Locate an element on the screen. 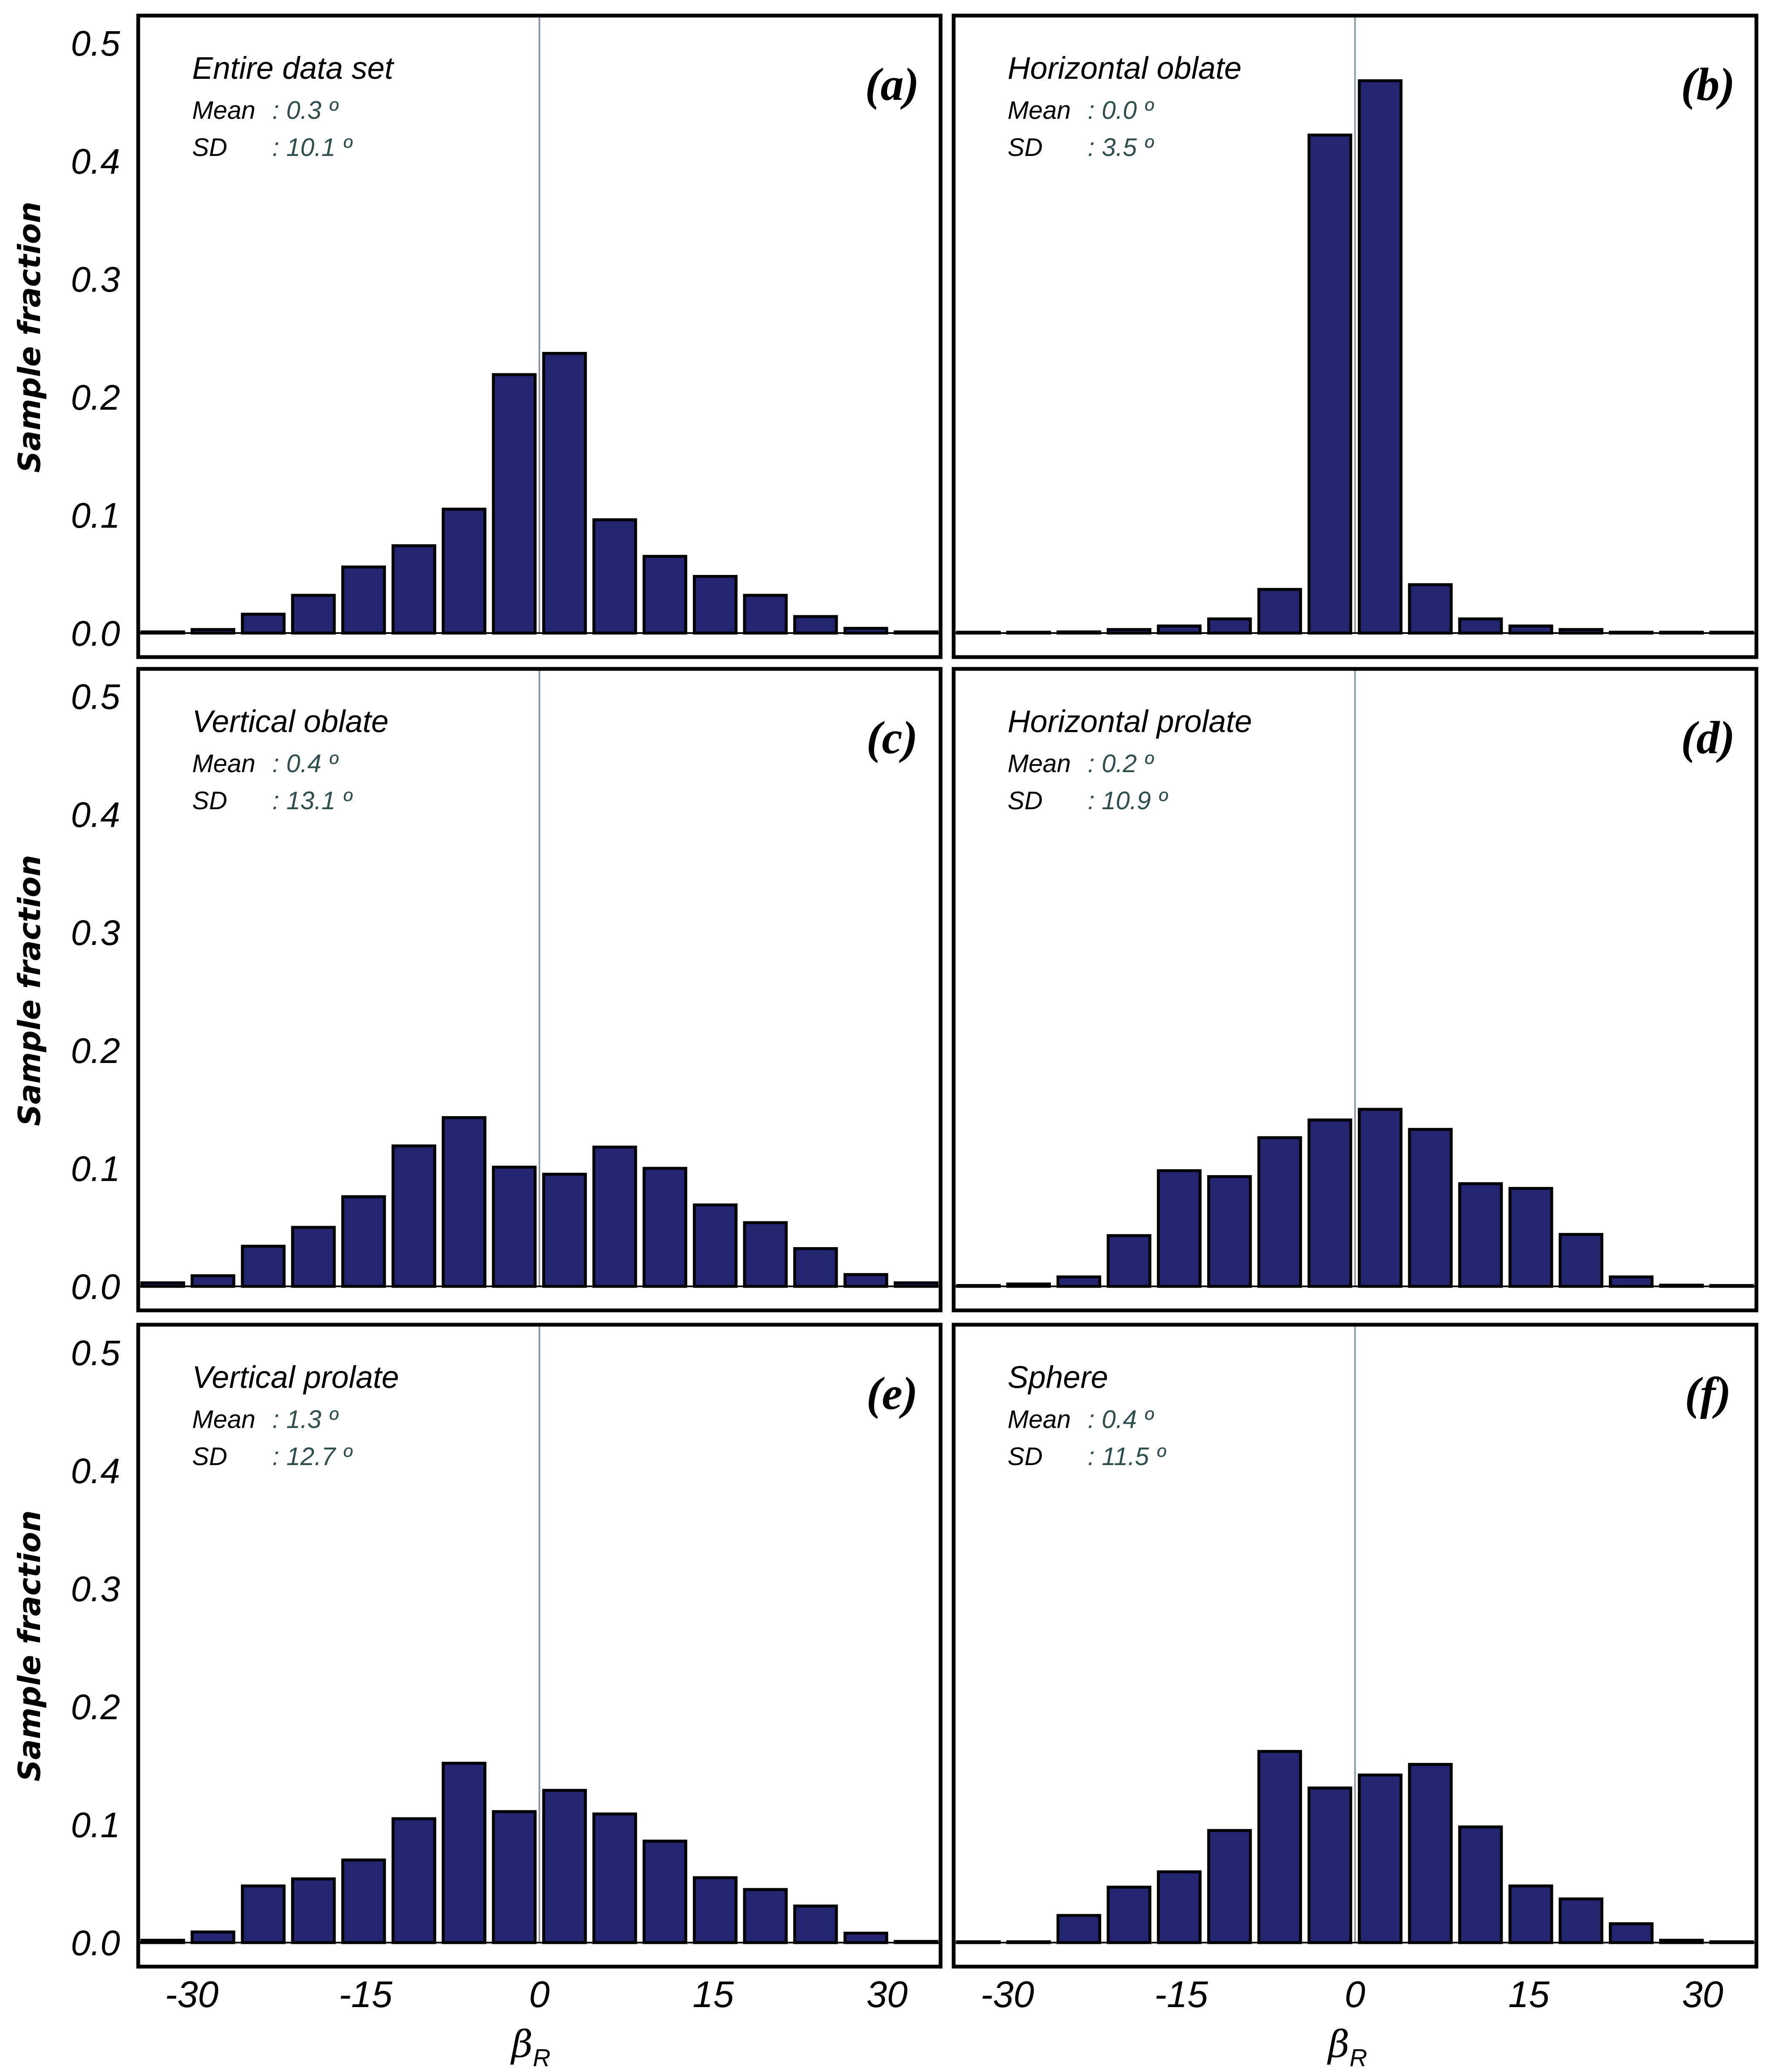 The height and width of the screenshot is (2072, 1772). y-axis-title-row2: Sample fraction is located at coordinates (29, 991).